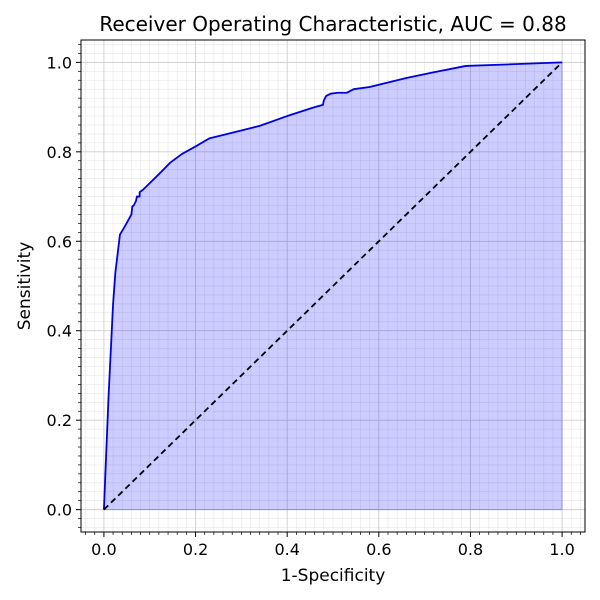  Describe the element at coordinates (59, 420) in the screenshot. I see `y-tick-label: 0.2` at that location.